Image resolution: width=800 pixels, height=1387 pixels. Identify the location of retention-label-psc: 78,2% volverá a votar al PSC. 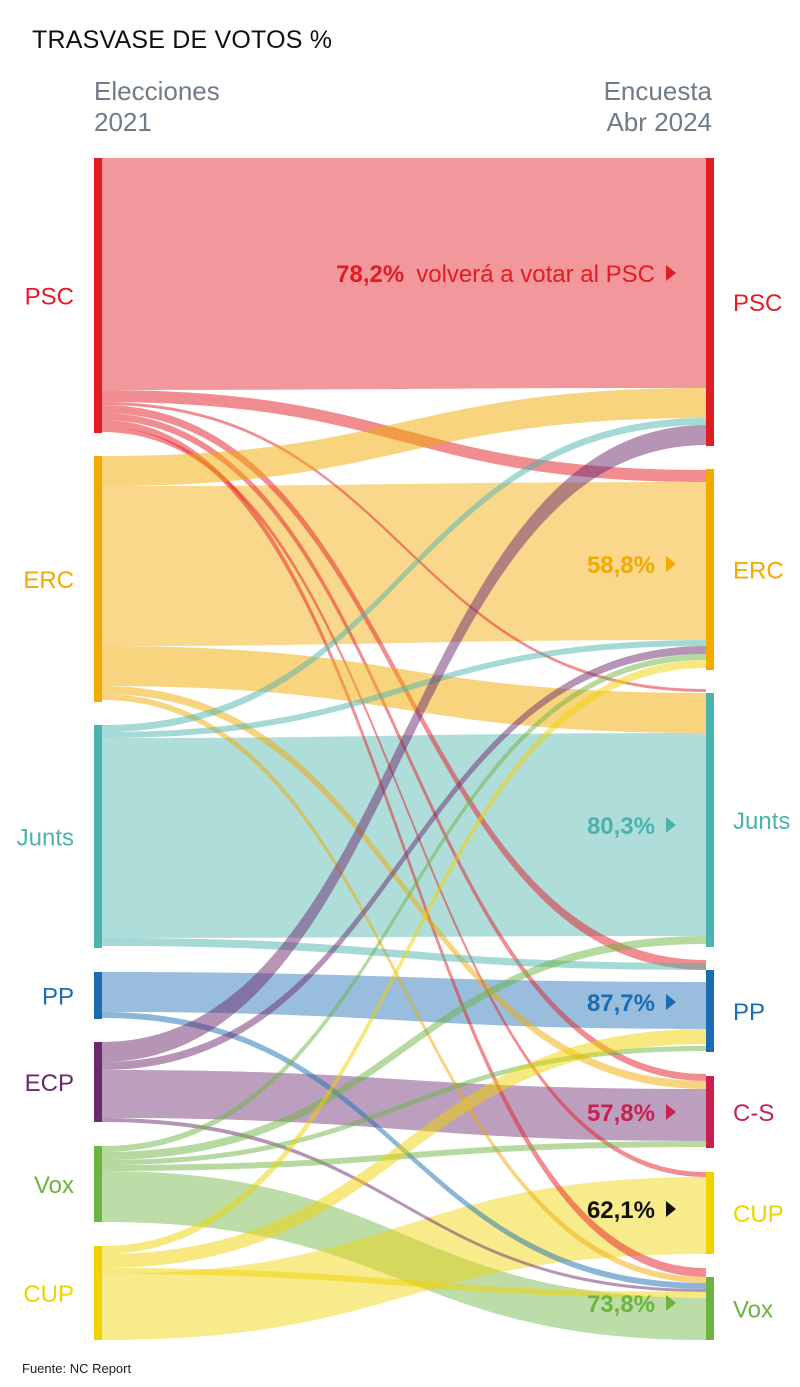
(495, 274).